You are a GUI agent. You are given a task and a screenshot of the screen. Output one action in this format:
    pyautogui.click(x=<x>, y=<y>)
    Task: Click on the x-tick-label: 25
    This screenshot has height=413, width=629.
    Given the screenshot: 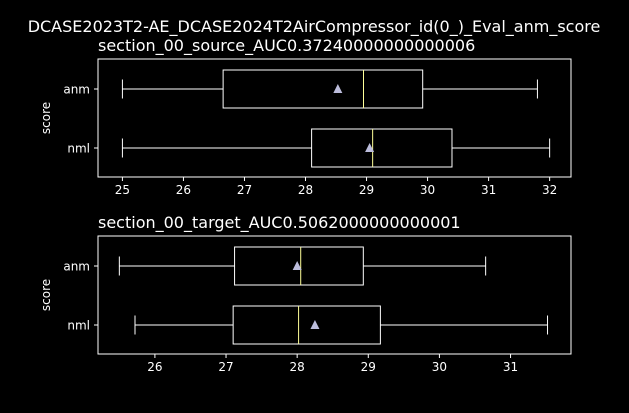 What is the action you would take?
    pyautogui.click(x=122, y=190)
    